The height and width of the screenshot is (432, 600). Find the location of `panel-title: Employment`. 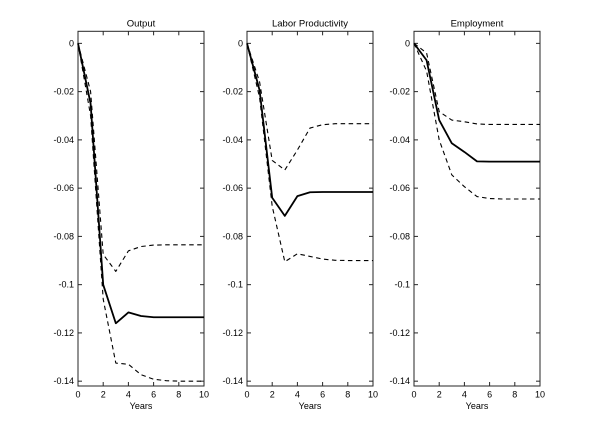

panel-title: Employment is located at coordinates (477, 24).